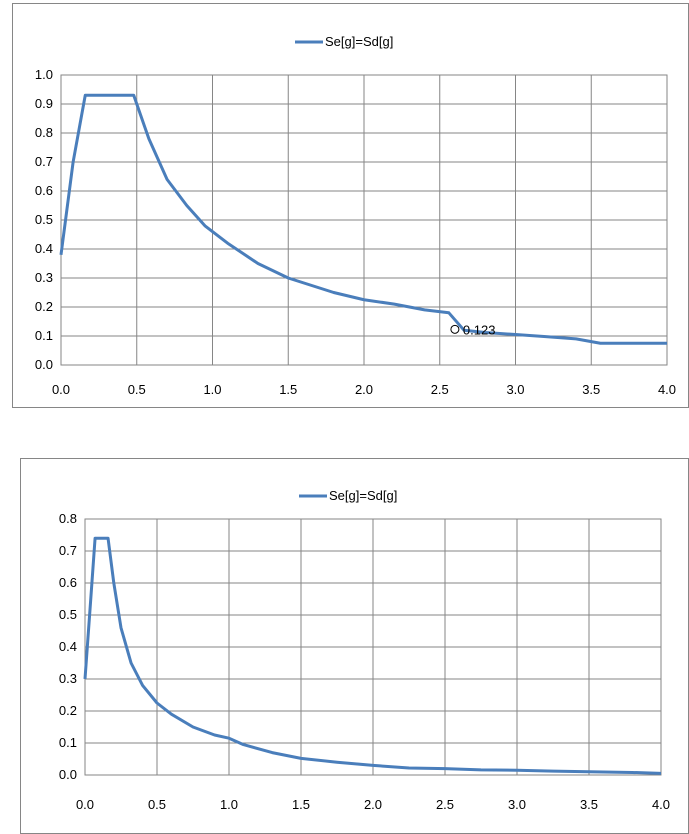 Image resolution: width=689 pixels, height=834 pixels. I want to click on y-tick-label: 1.0, so click(44, 74).